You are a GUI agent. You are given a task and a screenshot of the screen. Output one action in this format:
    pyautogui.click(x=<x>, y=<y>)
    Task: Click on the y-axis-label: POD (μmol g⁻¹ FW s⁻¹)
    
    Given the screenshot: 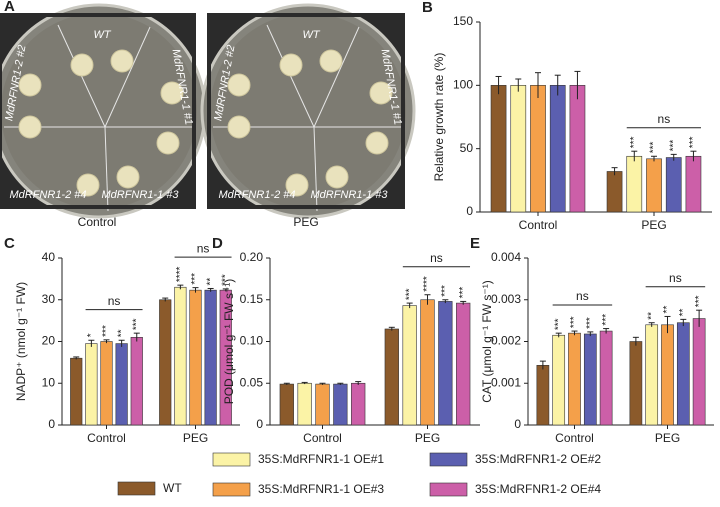 What is the action you would take?
    pyautogui.click(x=229, y=342)
    